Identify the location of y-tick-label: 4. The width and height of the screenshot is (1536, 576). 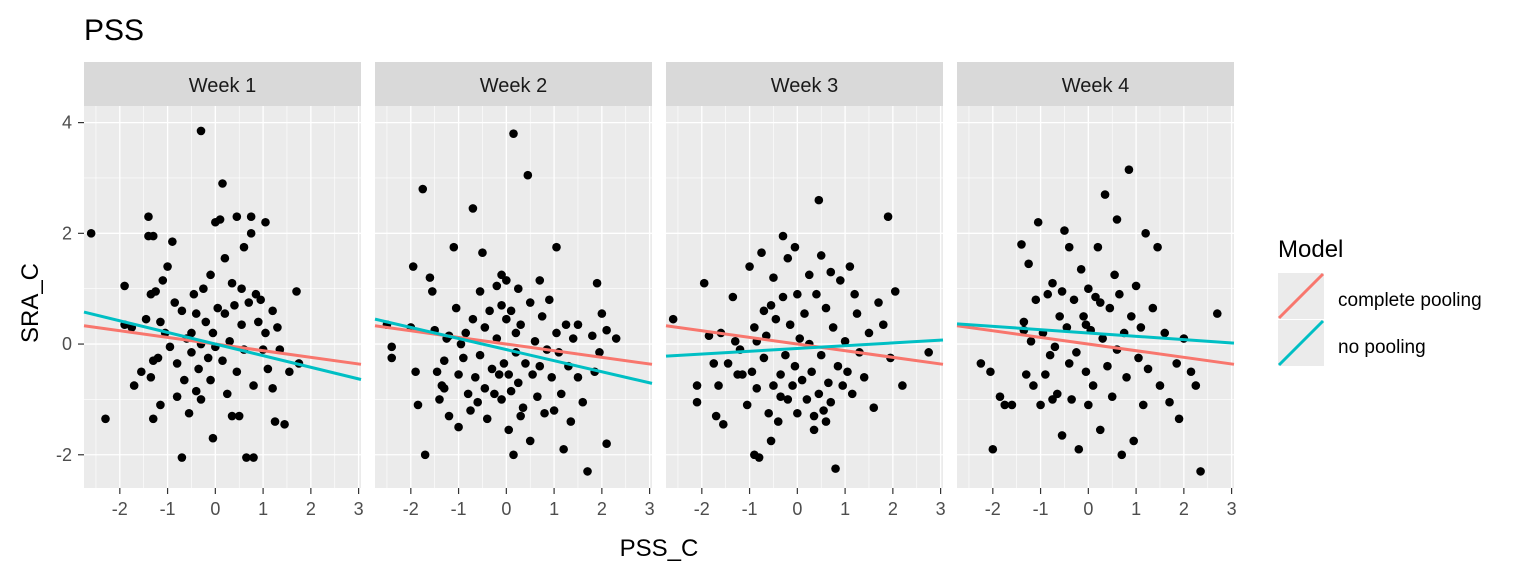
(67, 123).